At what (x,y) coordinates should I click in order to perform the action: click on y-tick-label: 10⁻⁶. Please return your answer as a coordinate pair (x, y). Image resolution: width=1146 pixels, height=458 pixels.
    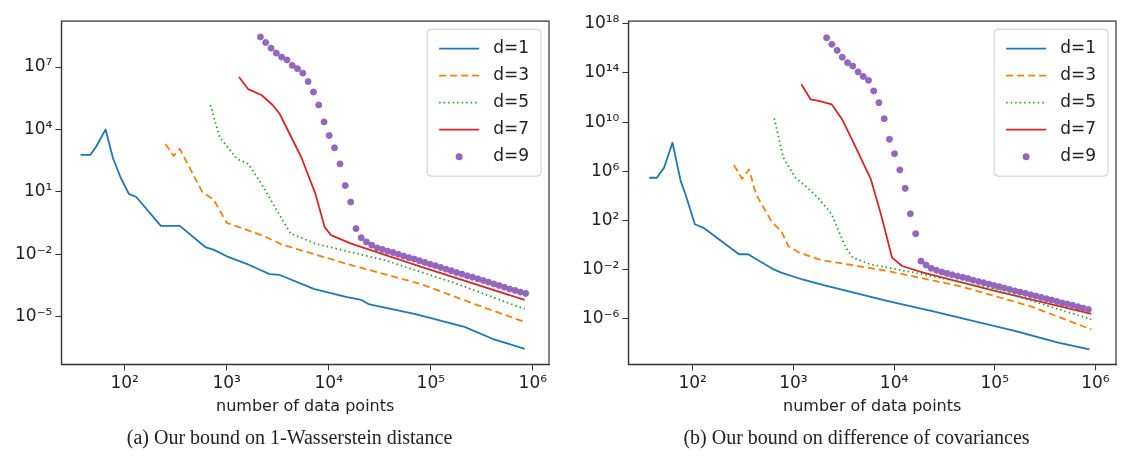
    Looking at the image, I should click on (601, 317).